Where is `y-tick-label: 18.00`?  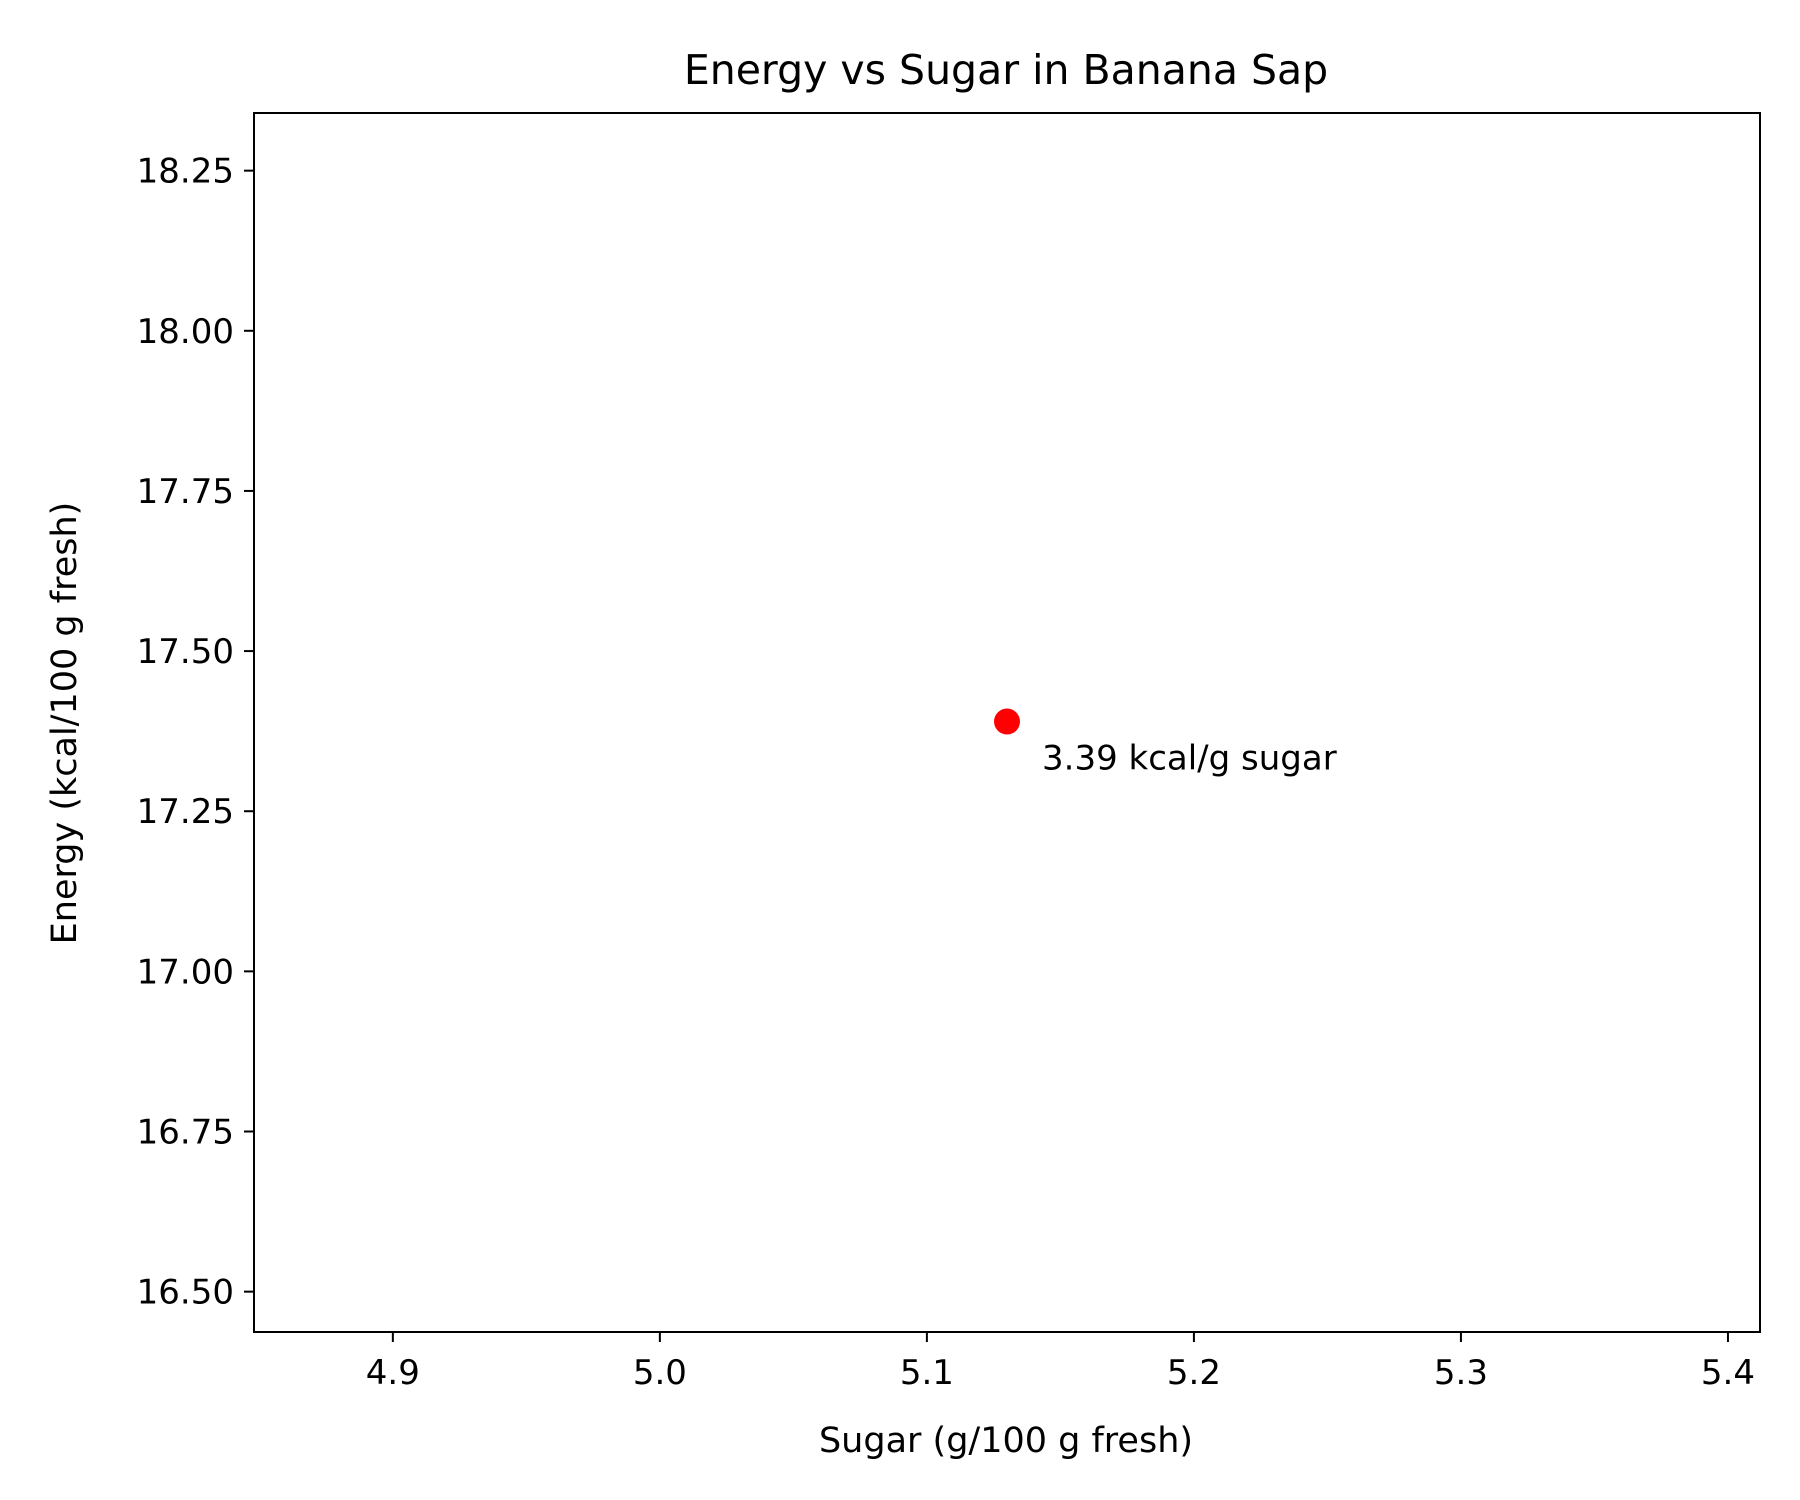 y-tick-label: 18.00 is located at coordinates (185, 332).